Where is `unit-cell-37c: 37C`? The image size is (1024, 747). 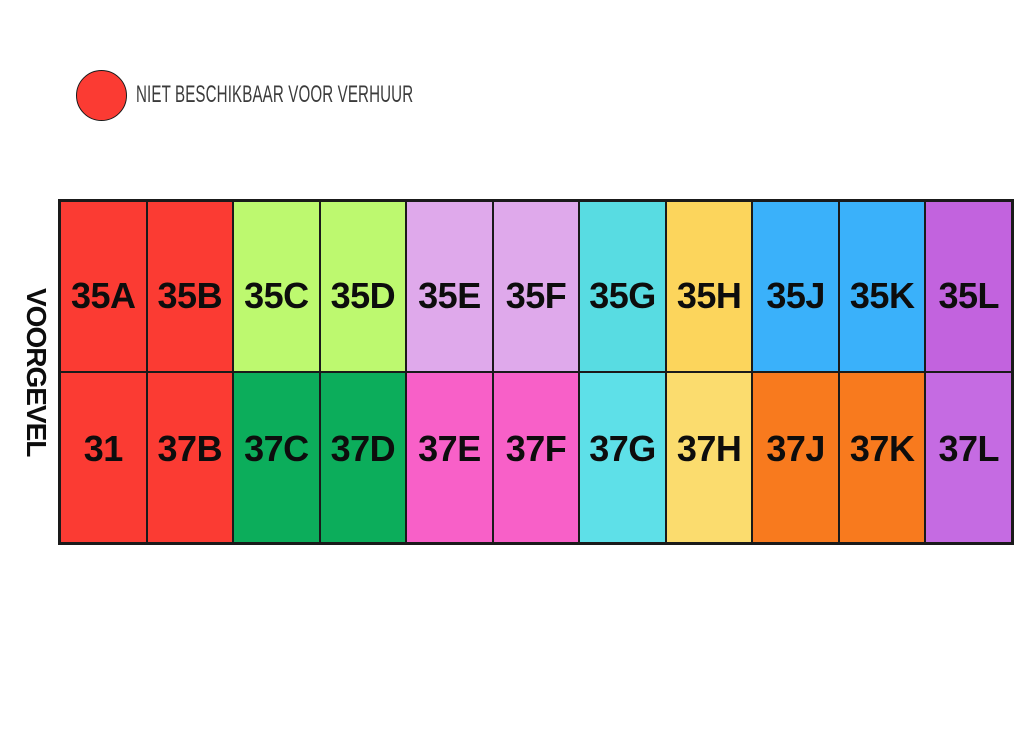 unit-cell-37c: 37C is located at coordinates (276, 457).